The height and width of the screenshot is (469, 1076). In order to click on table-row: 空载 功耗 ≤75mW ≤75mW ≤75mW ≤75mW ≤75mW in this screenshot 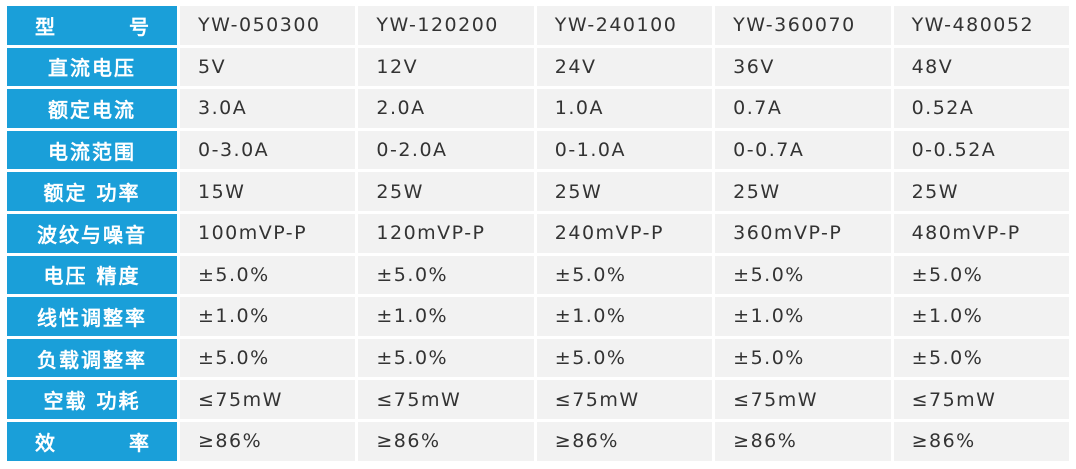, I will do `click(538, 399)`.